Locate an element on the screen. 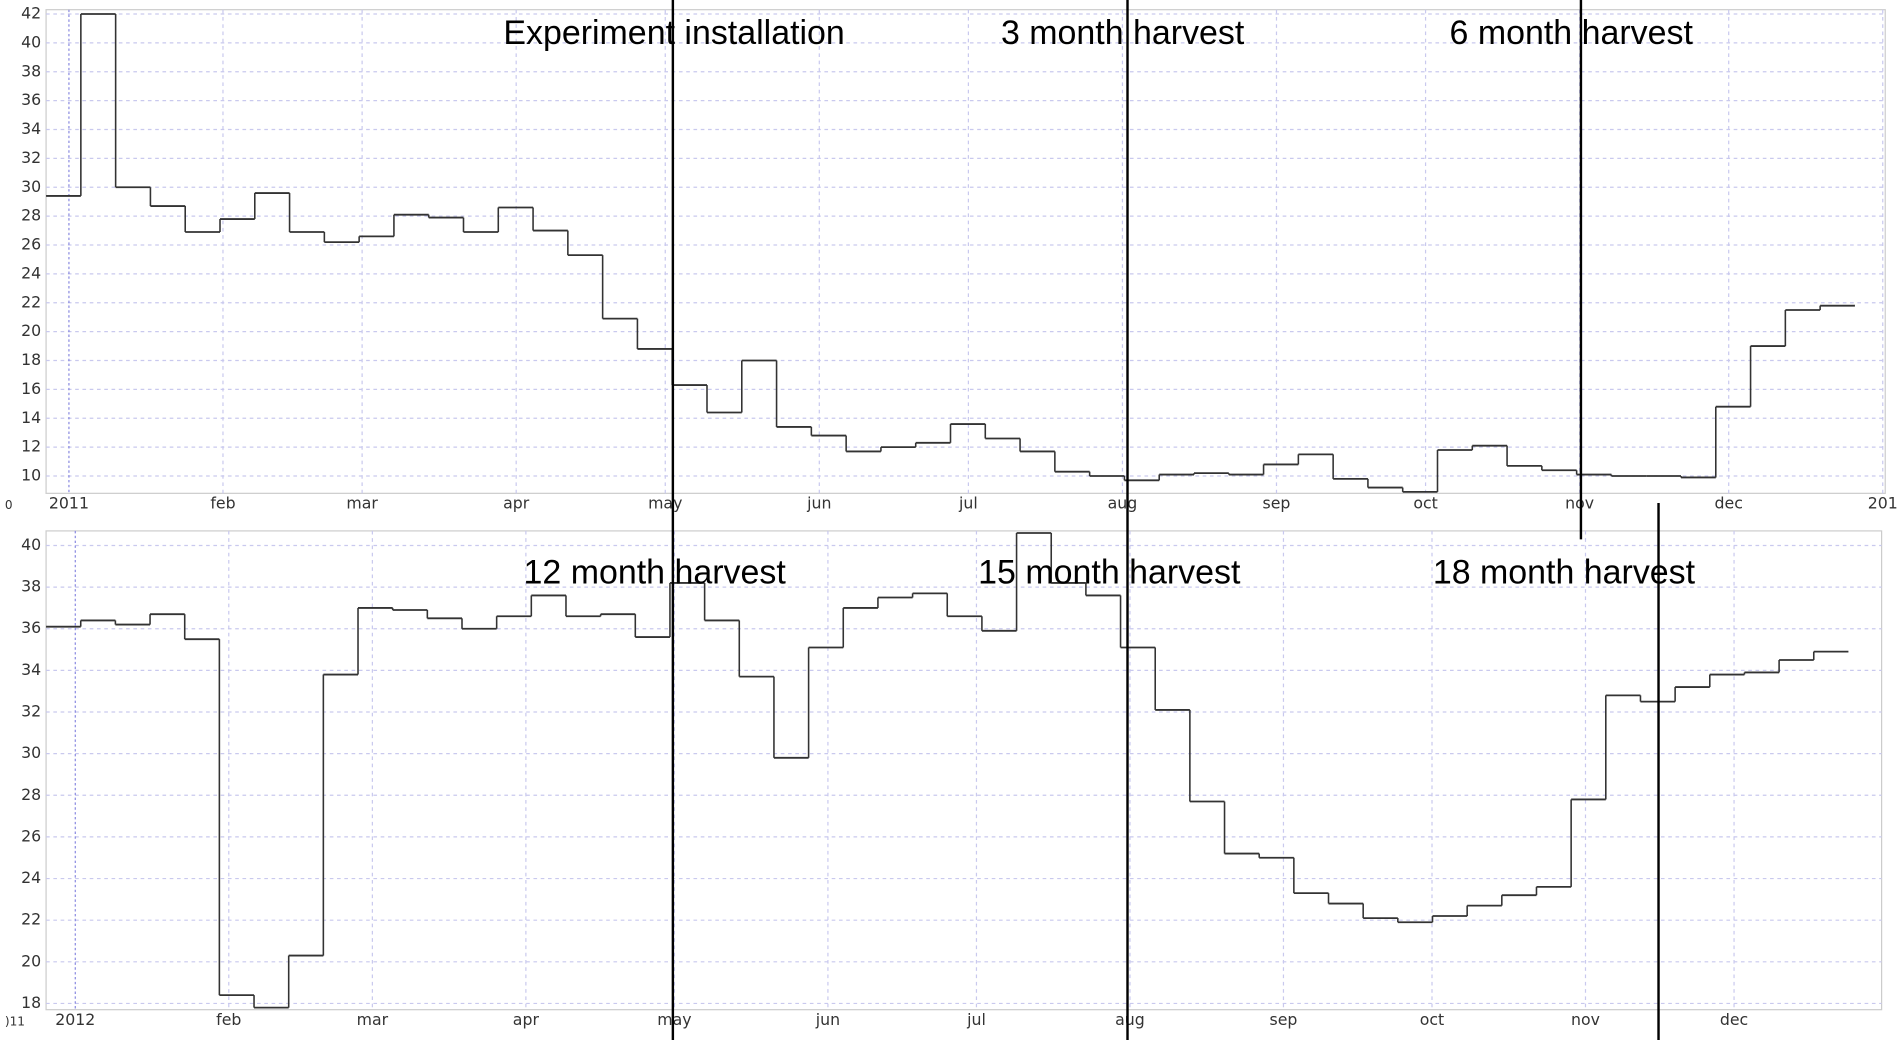 Image resolution: width=1901 pixels, height=1040 pixels. annotation: 18 month harvest is located at coordinates (1564, 573).